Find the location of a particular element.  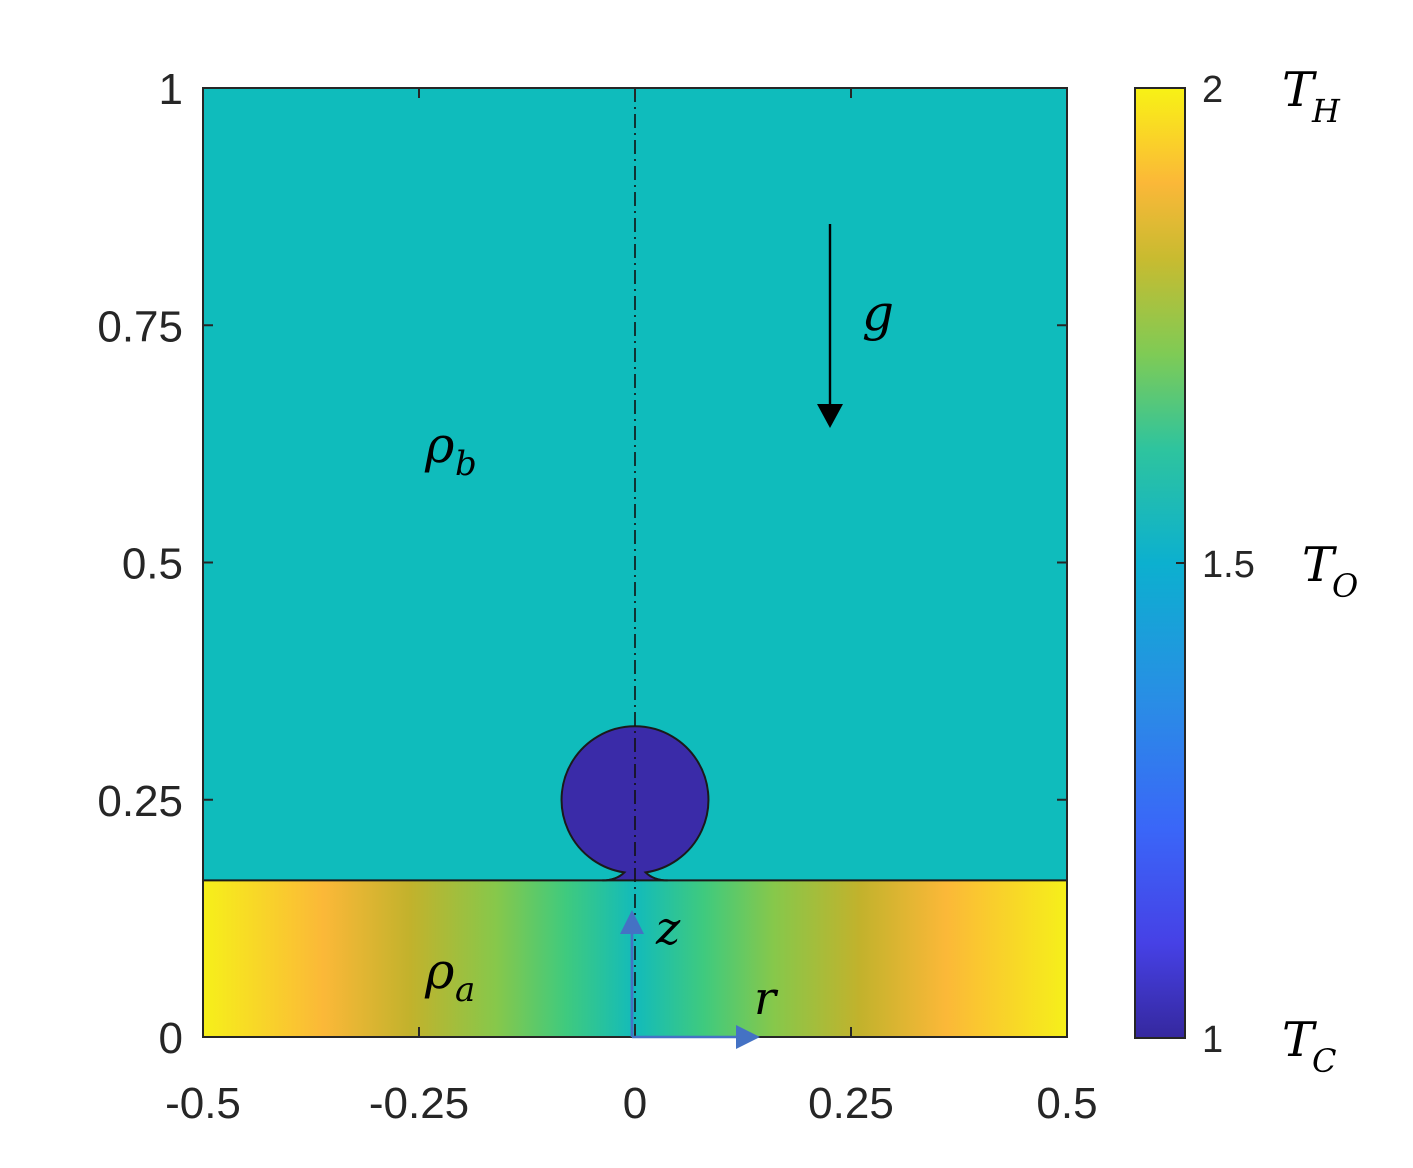

y-tick-label: 0.25 is located at coordinates (140, 801).